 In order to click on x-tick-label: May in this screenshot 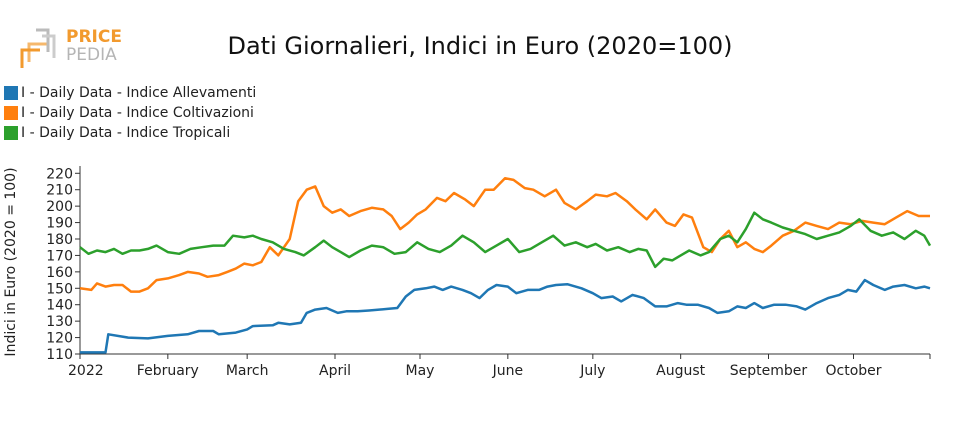, I will do `click(420, 371)`.